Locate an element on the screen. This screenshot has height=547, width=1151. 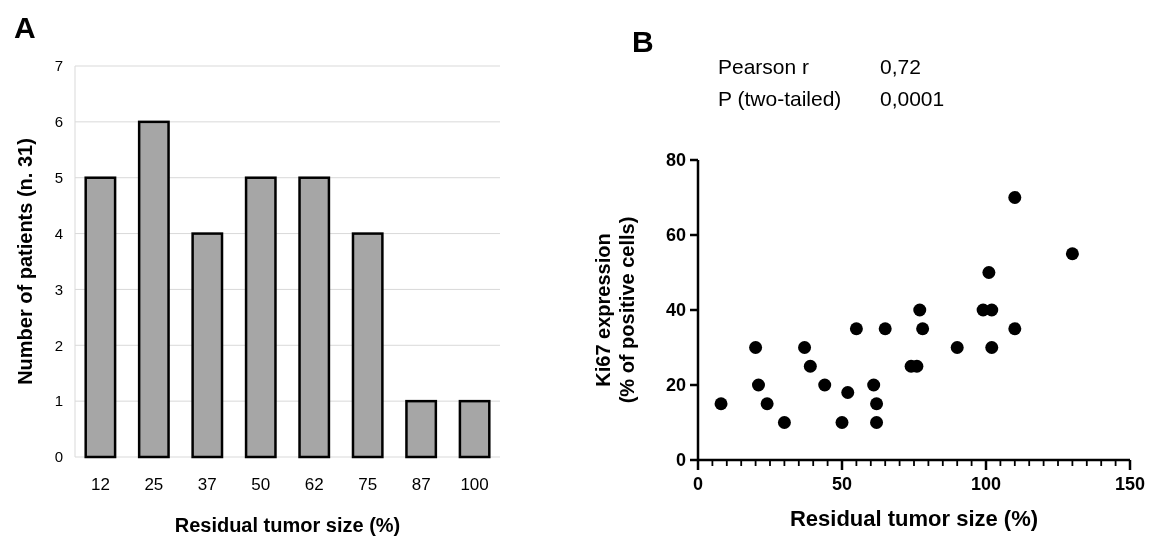
y-axis-title: Ki67 expression (% of positive cells) is located at coordinates (615, 310).